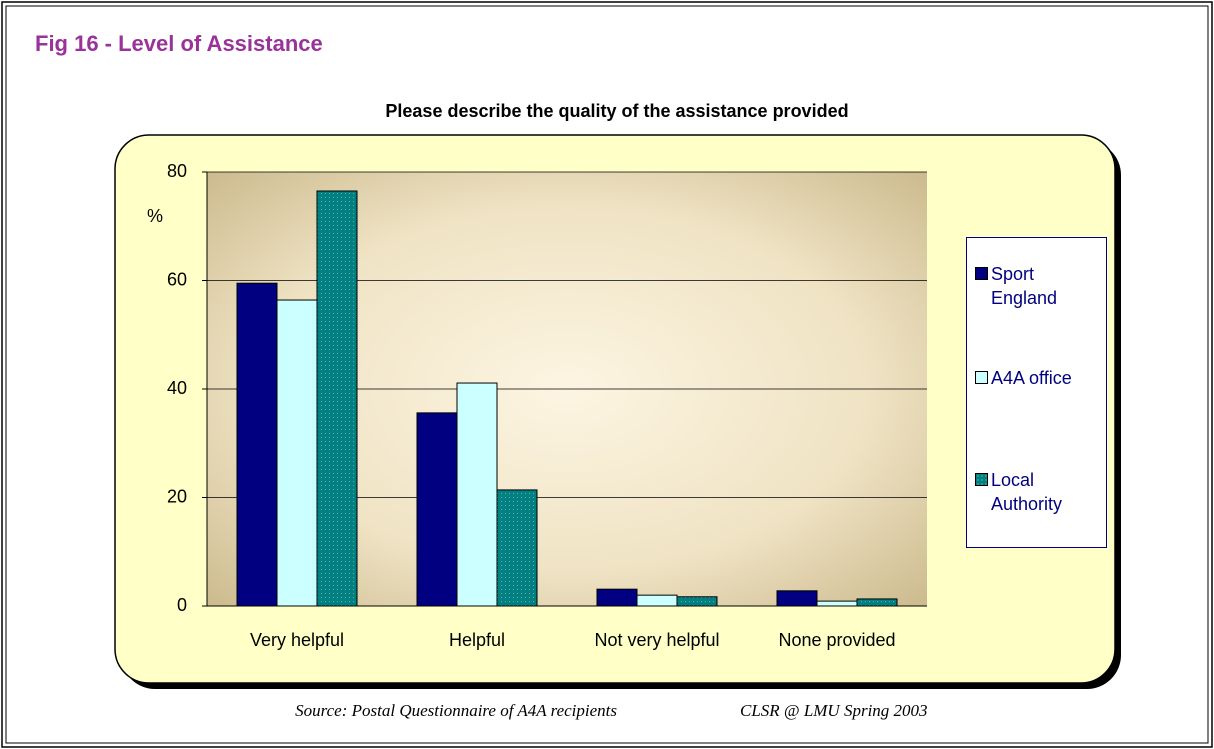  What do you see at coordinates (1036, 392) in the screenshot?
I see `legend: Sport England A4A office Local Authority` at bounding box center [1036, 392].